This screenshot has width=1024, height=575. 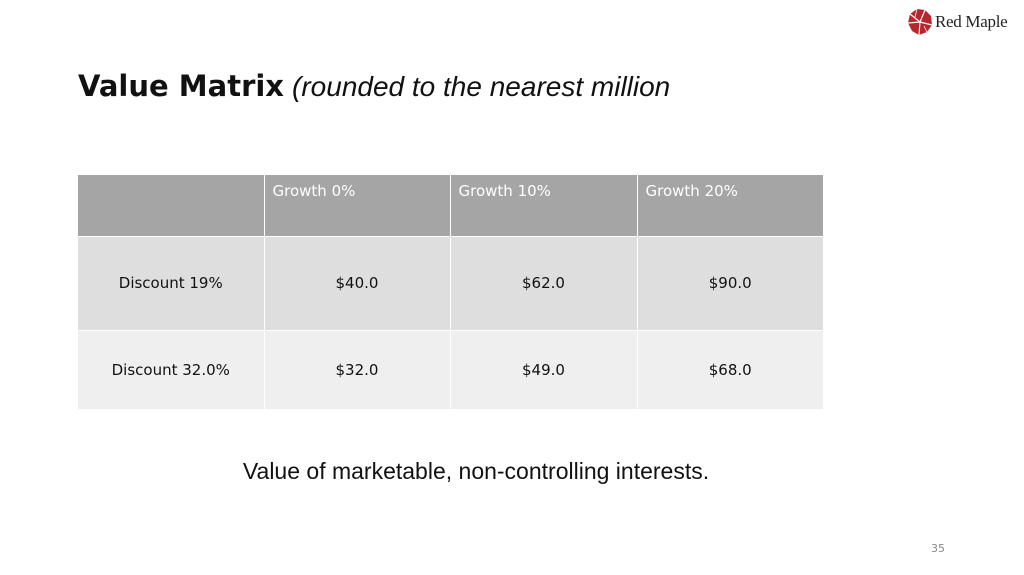 I want to click on brand-name: Red Maple, so click(x=971, y=21).